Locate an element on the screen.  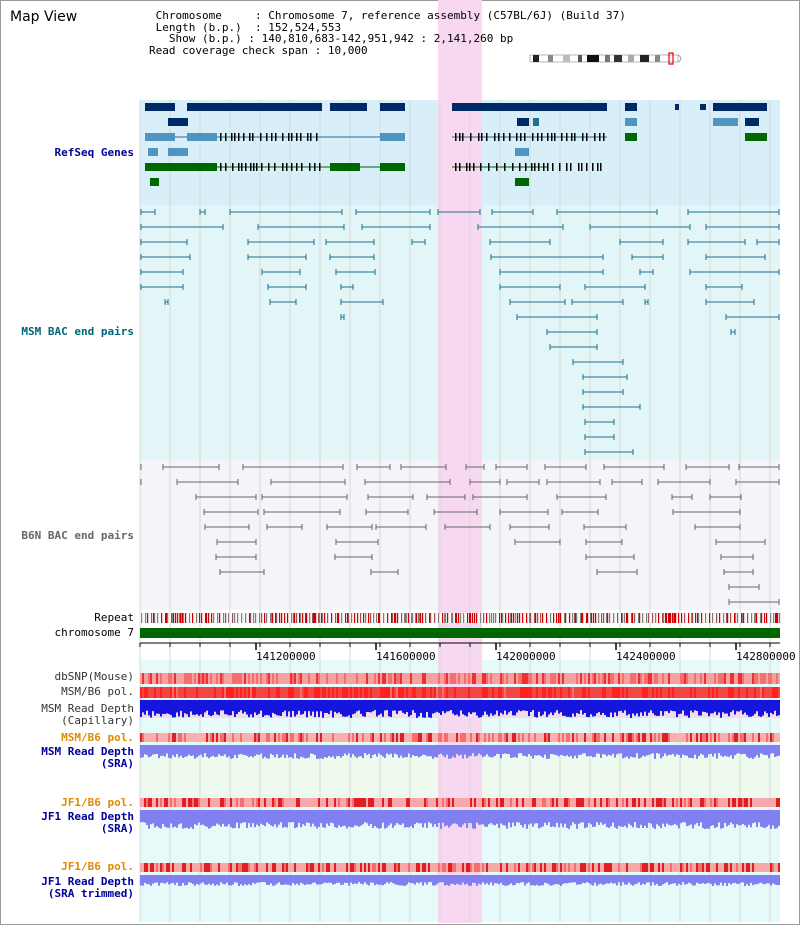
track-label-msm-bac: MSM BAC end pairs is located at coordinates (77, 331).